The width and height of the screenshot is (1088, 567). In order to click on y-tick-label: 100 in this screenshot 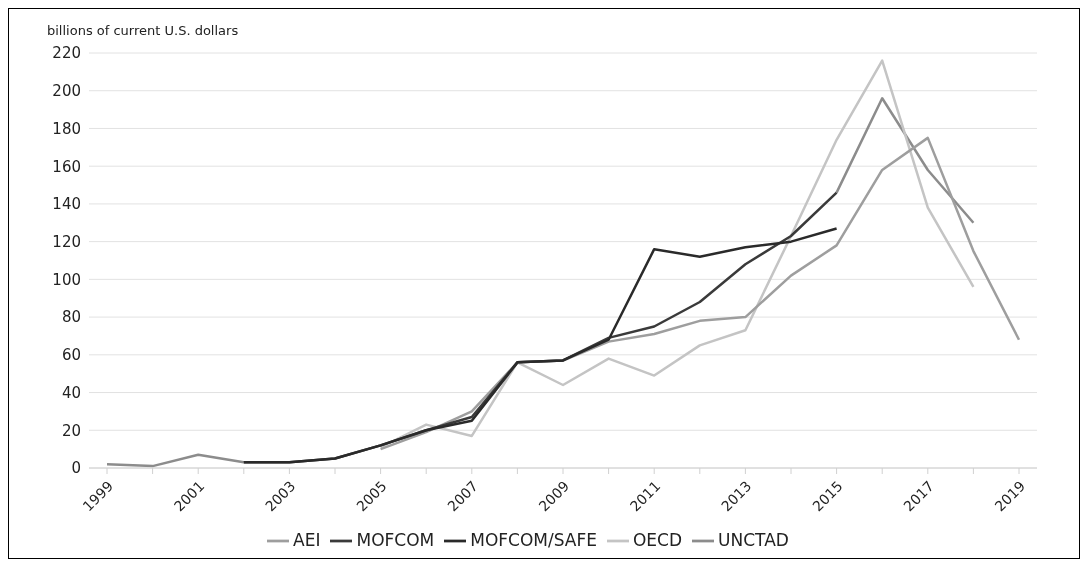, I will do `click(66, 279)`.